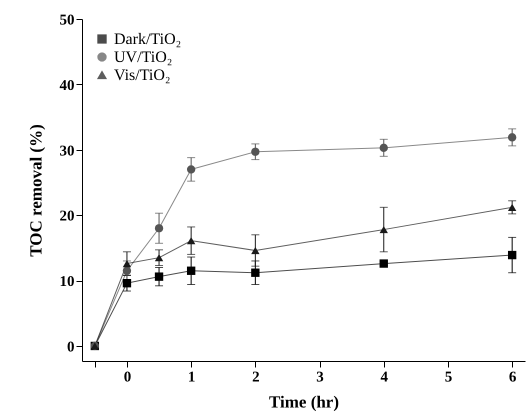 Image resolution: width=532 pixels, height=417 pixels. I want to click on y-tick-label: 10, so click(67, 282).